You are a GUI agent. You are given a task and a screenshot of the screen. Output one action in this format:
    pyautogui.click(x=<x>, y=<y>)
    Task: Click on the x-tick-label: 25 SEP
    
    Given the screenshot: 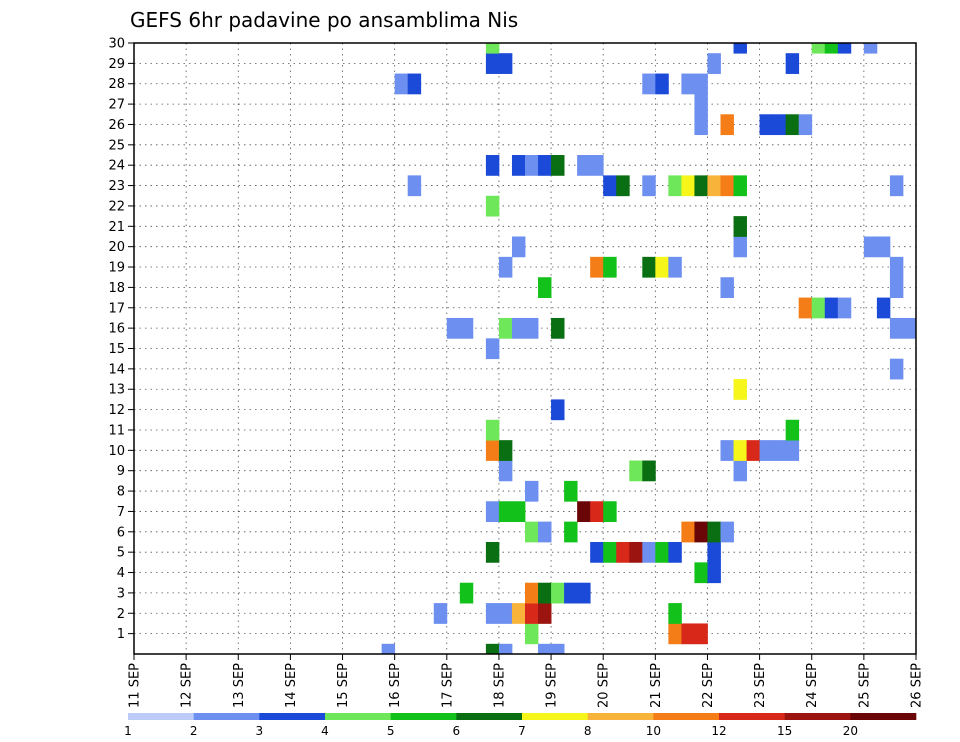 What is the action you would take?
    pyautogui.click(x=864, y=685)
    